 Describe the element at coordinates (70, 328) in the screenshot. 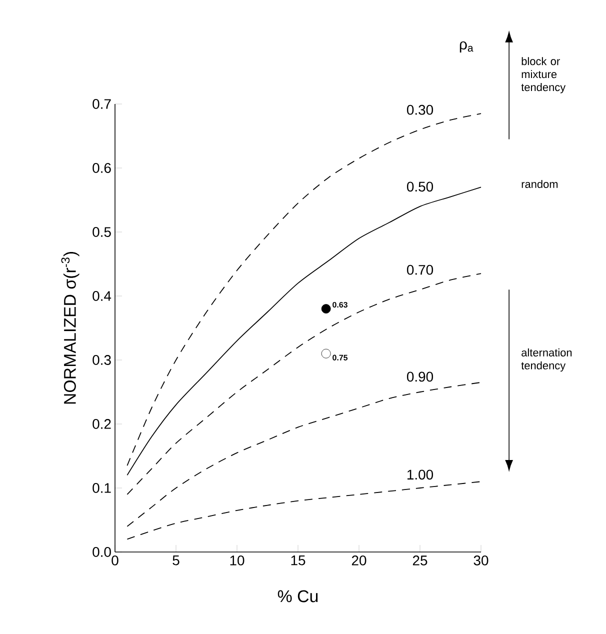

I see `y-axis-title: NORMALIZED σ(r$^{-3}$)` at that location.